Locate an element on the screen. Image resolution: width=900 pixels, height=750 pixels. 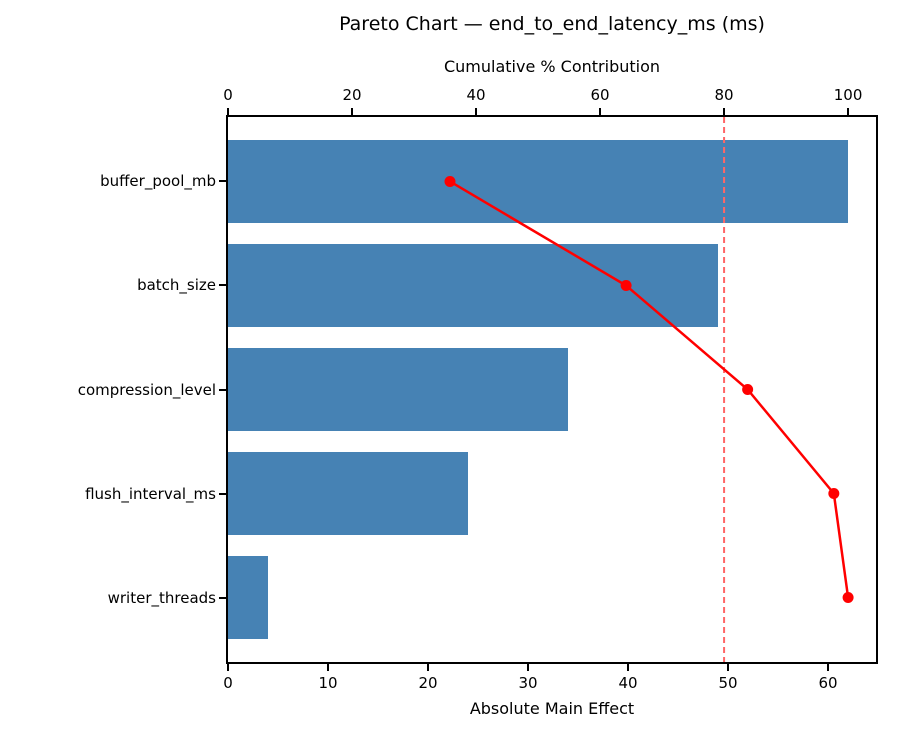
cumulative-marker-buffer_pool_mb is located at coordinates (450, 181).